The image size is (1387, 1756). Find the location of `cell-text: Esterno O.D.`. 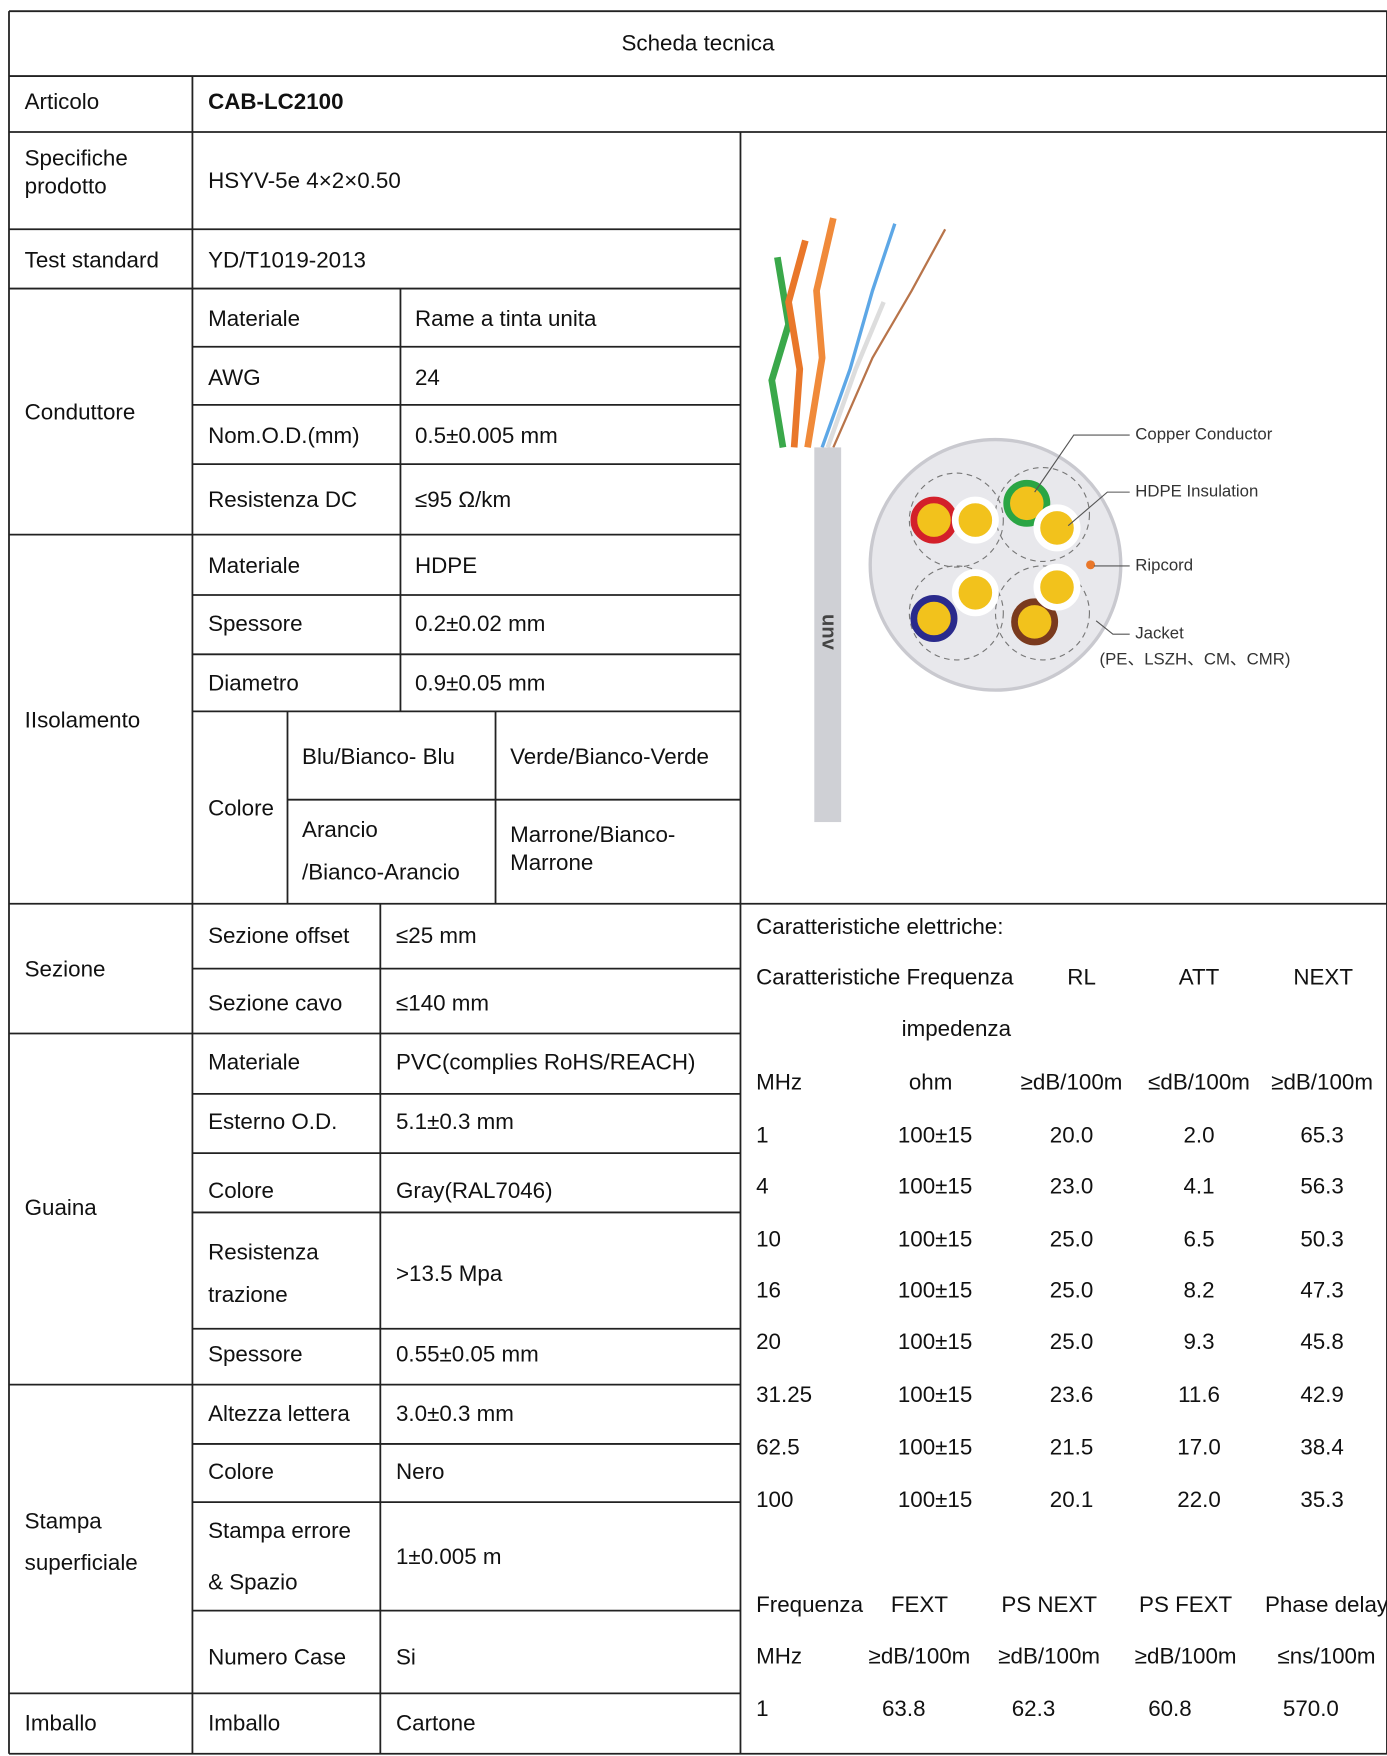

cell-text: Esterno O.D. is located at coordinates (272, 1121).